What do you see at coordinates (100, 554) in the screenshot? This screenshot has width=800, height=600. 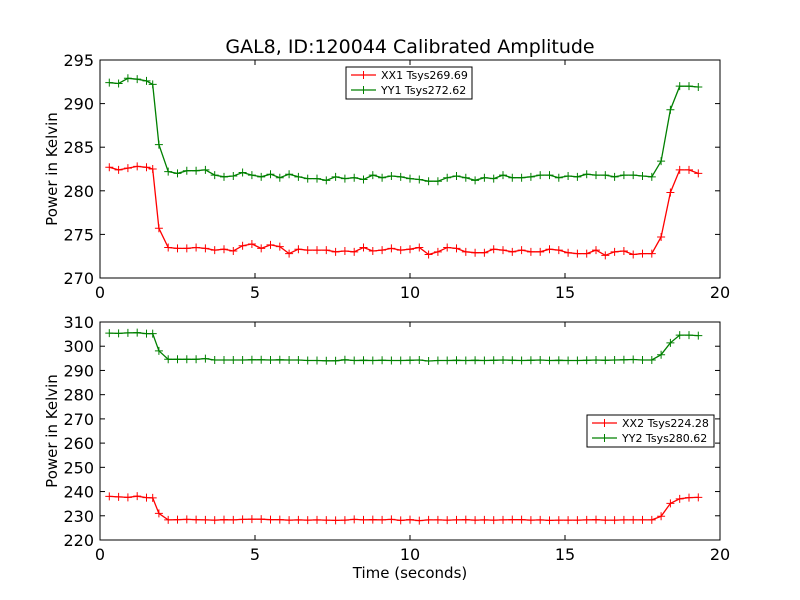 I see `x-tick-label: 0` at bounding box center [100, 554].